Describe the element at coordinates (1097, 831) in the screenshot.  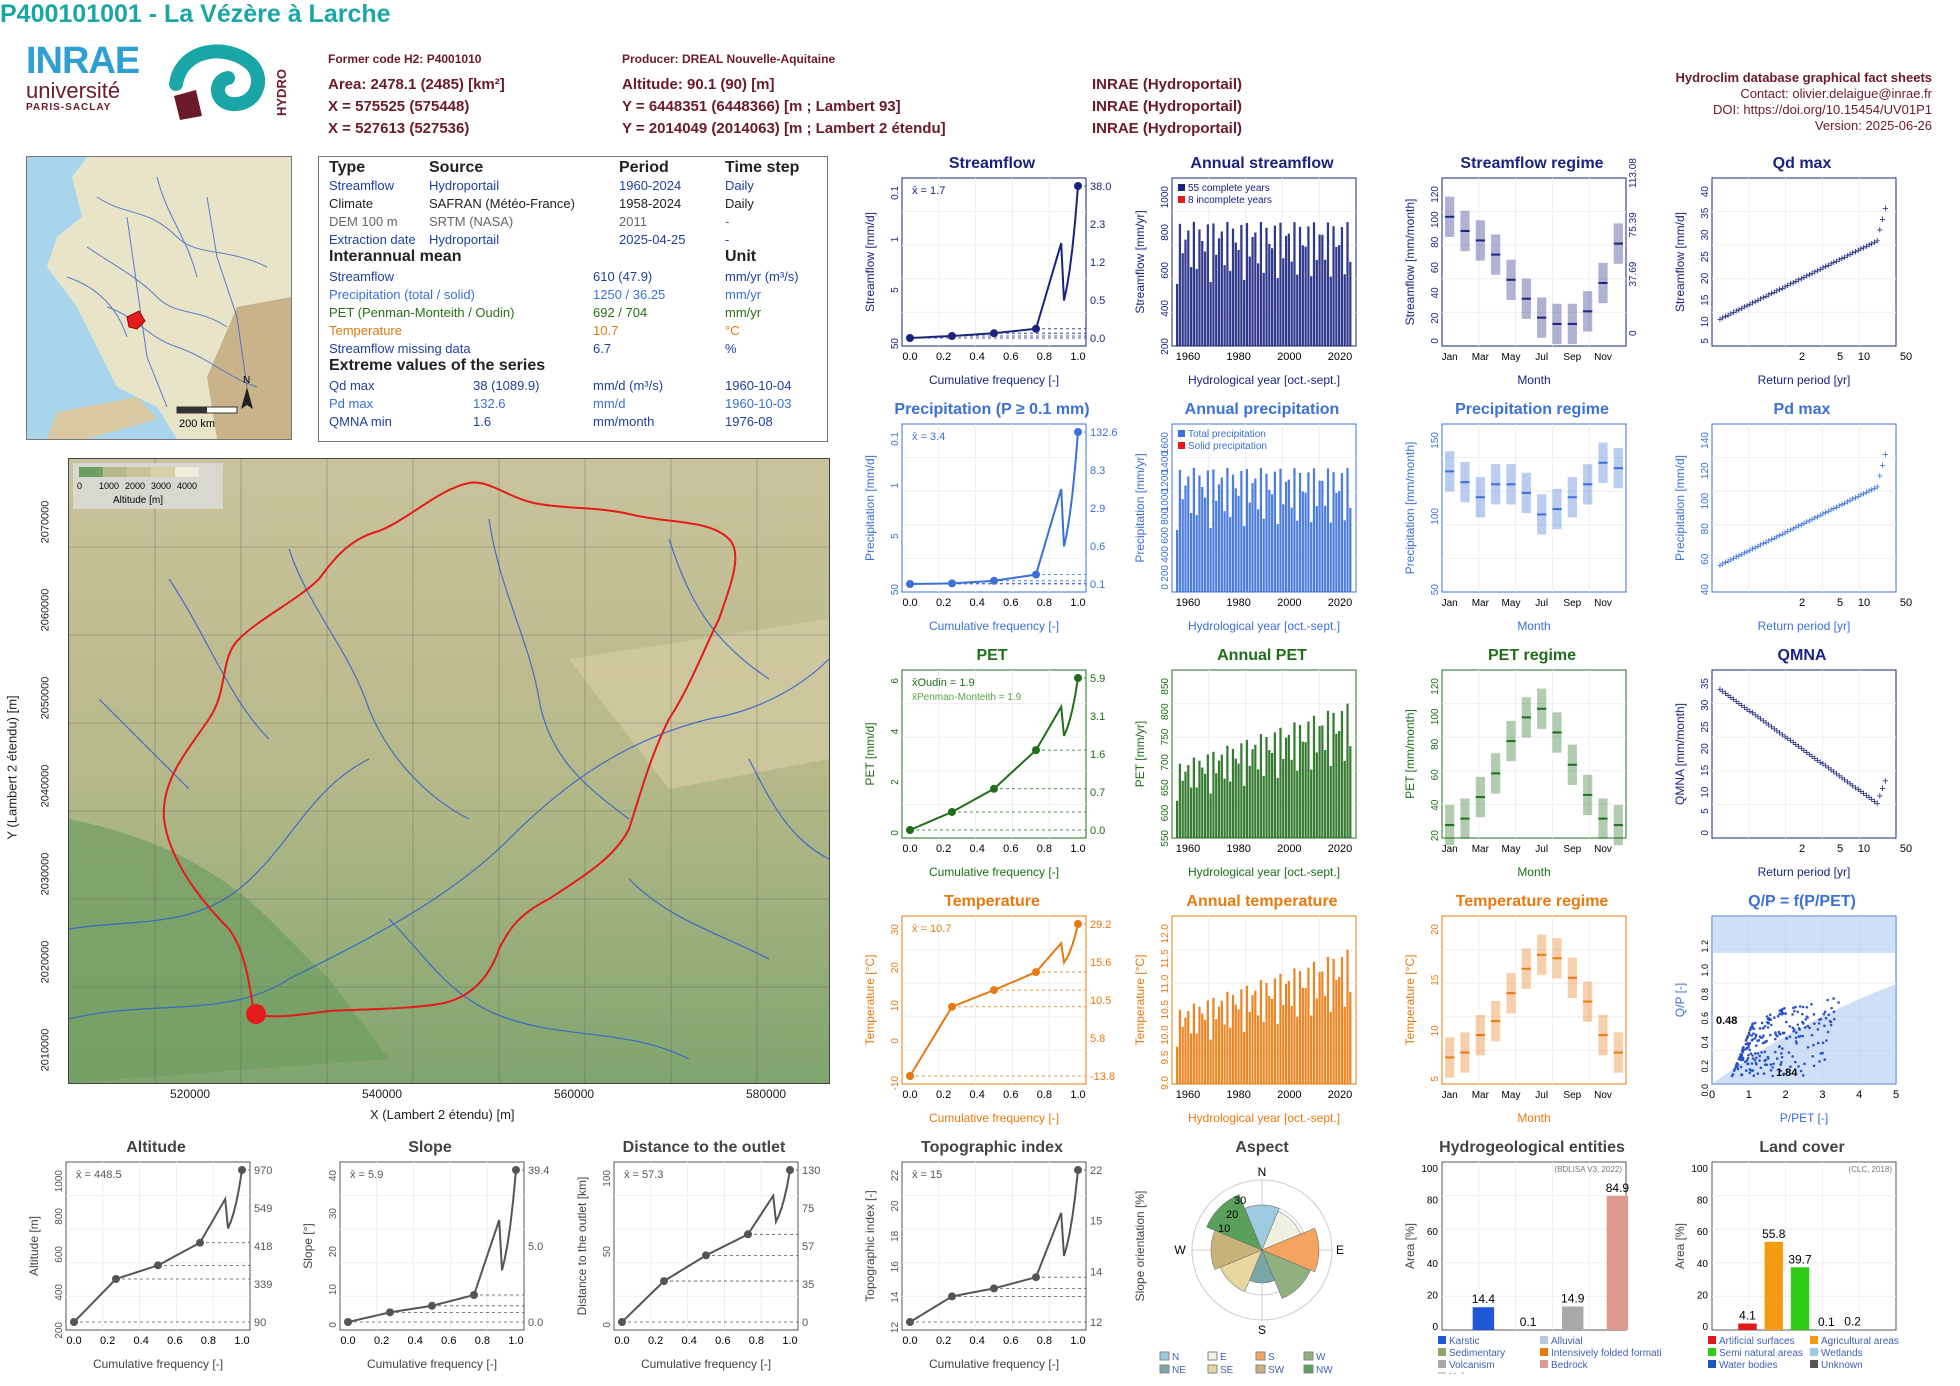
I see `right-tick: 0.0` at that location.